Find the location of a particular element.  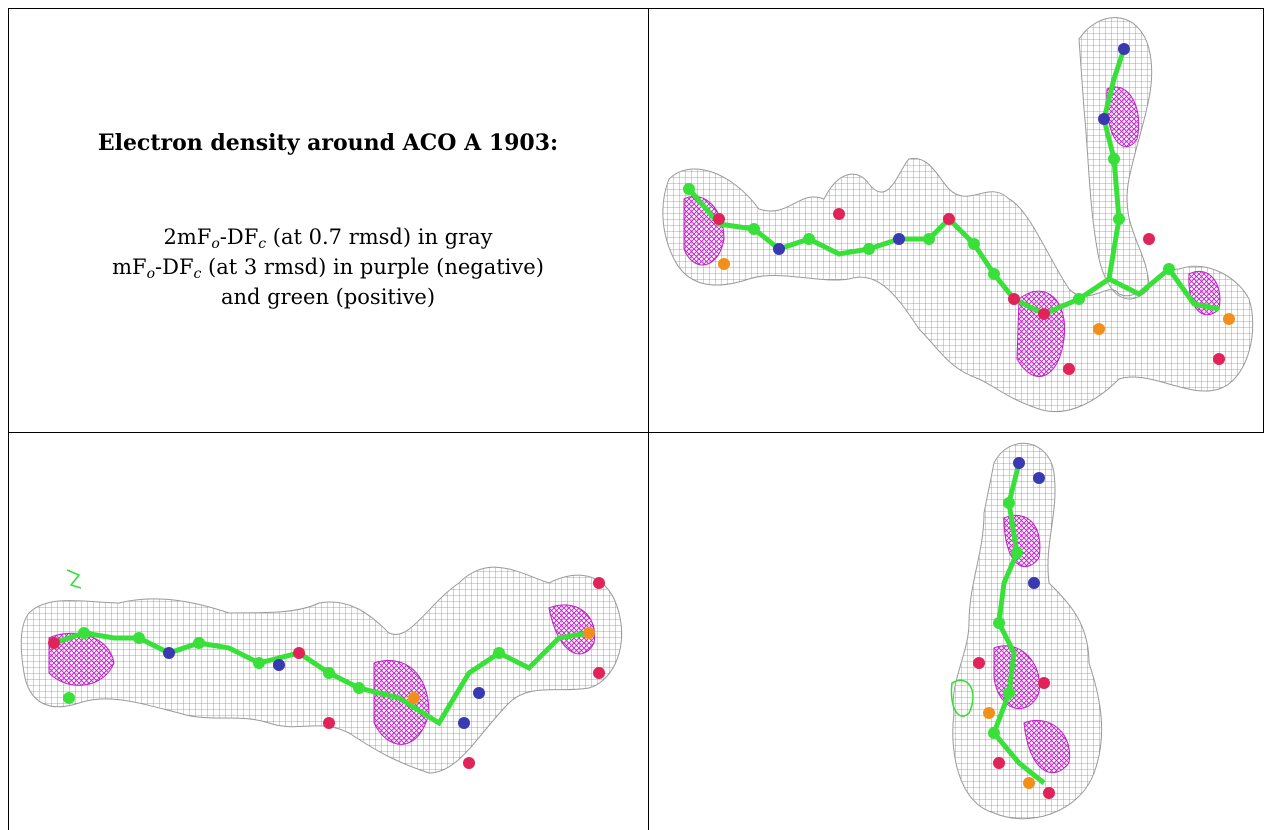

table-top-border is located at coordinates (636, 8).